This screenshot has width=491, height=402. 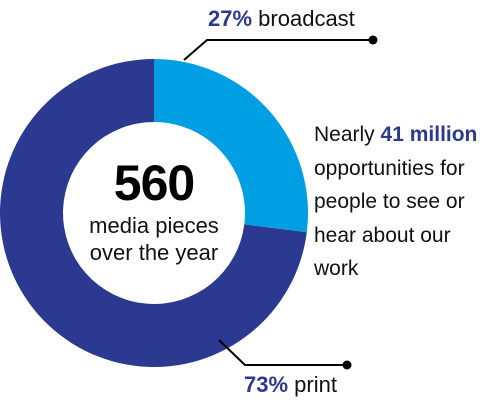 I want to click on callout-broadcast: 27% broadcast, so click(x=281, y=19).